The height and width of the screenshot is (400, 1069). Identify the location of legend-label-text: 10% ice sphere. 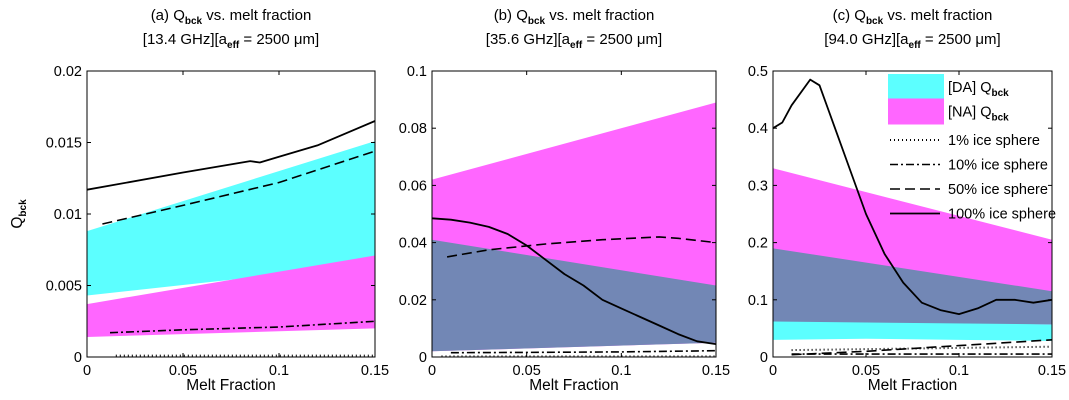
(998, 166).